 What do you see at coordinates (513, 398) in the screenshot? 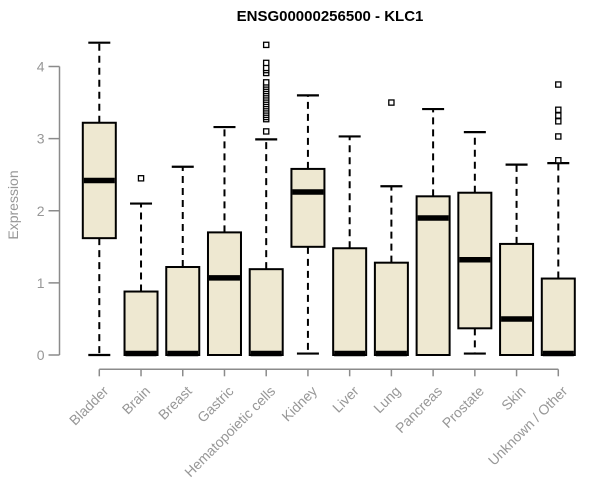
I see `x-tick-label-skin: Skin` at bounding box center [513, 398].